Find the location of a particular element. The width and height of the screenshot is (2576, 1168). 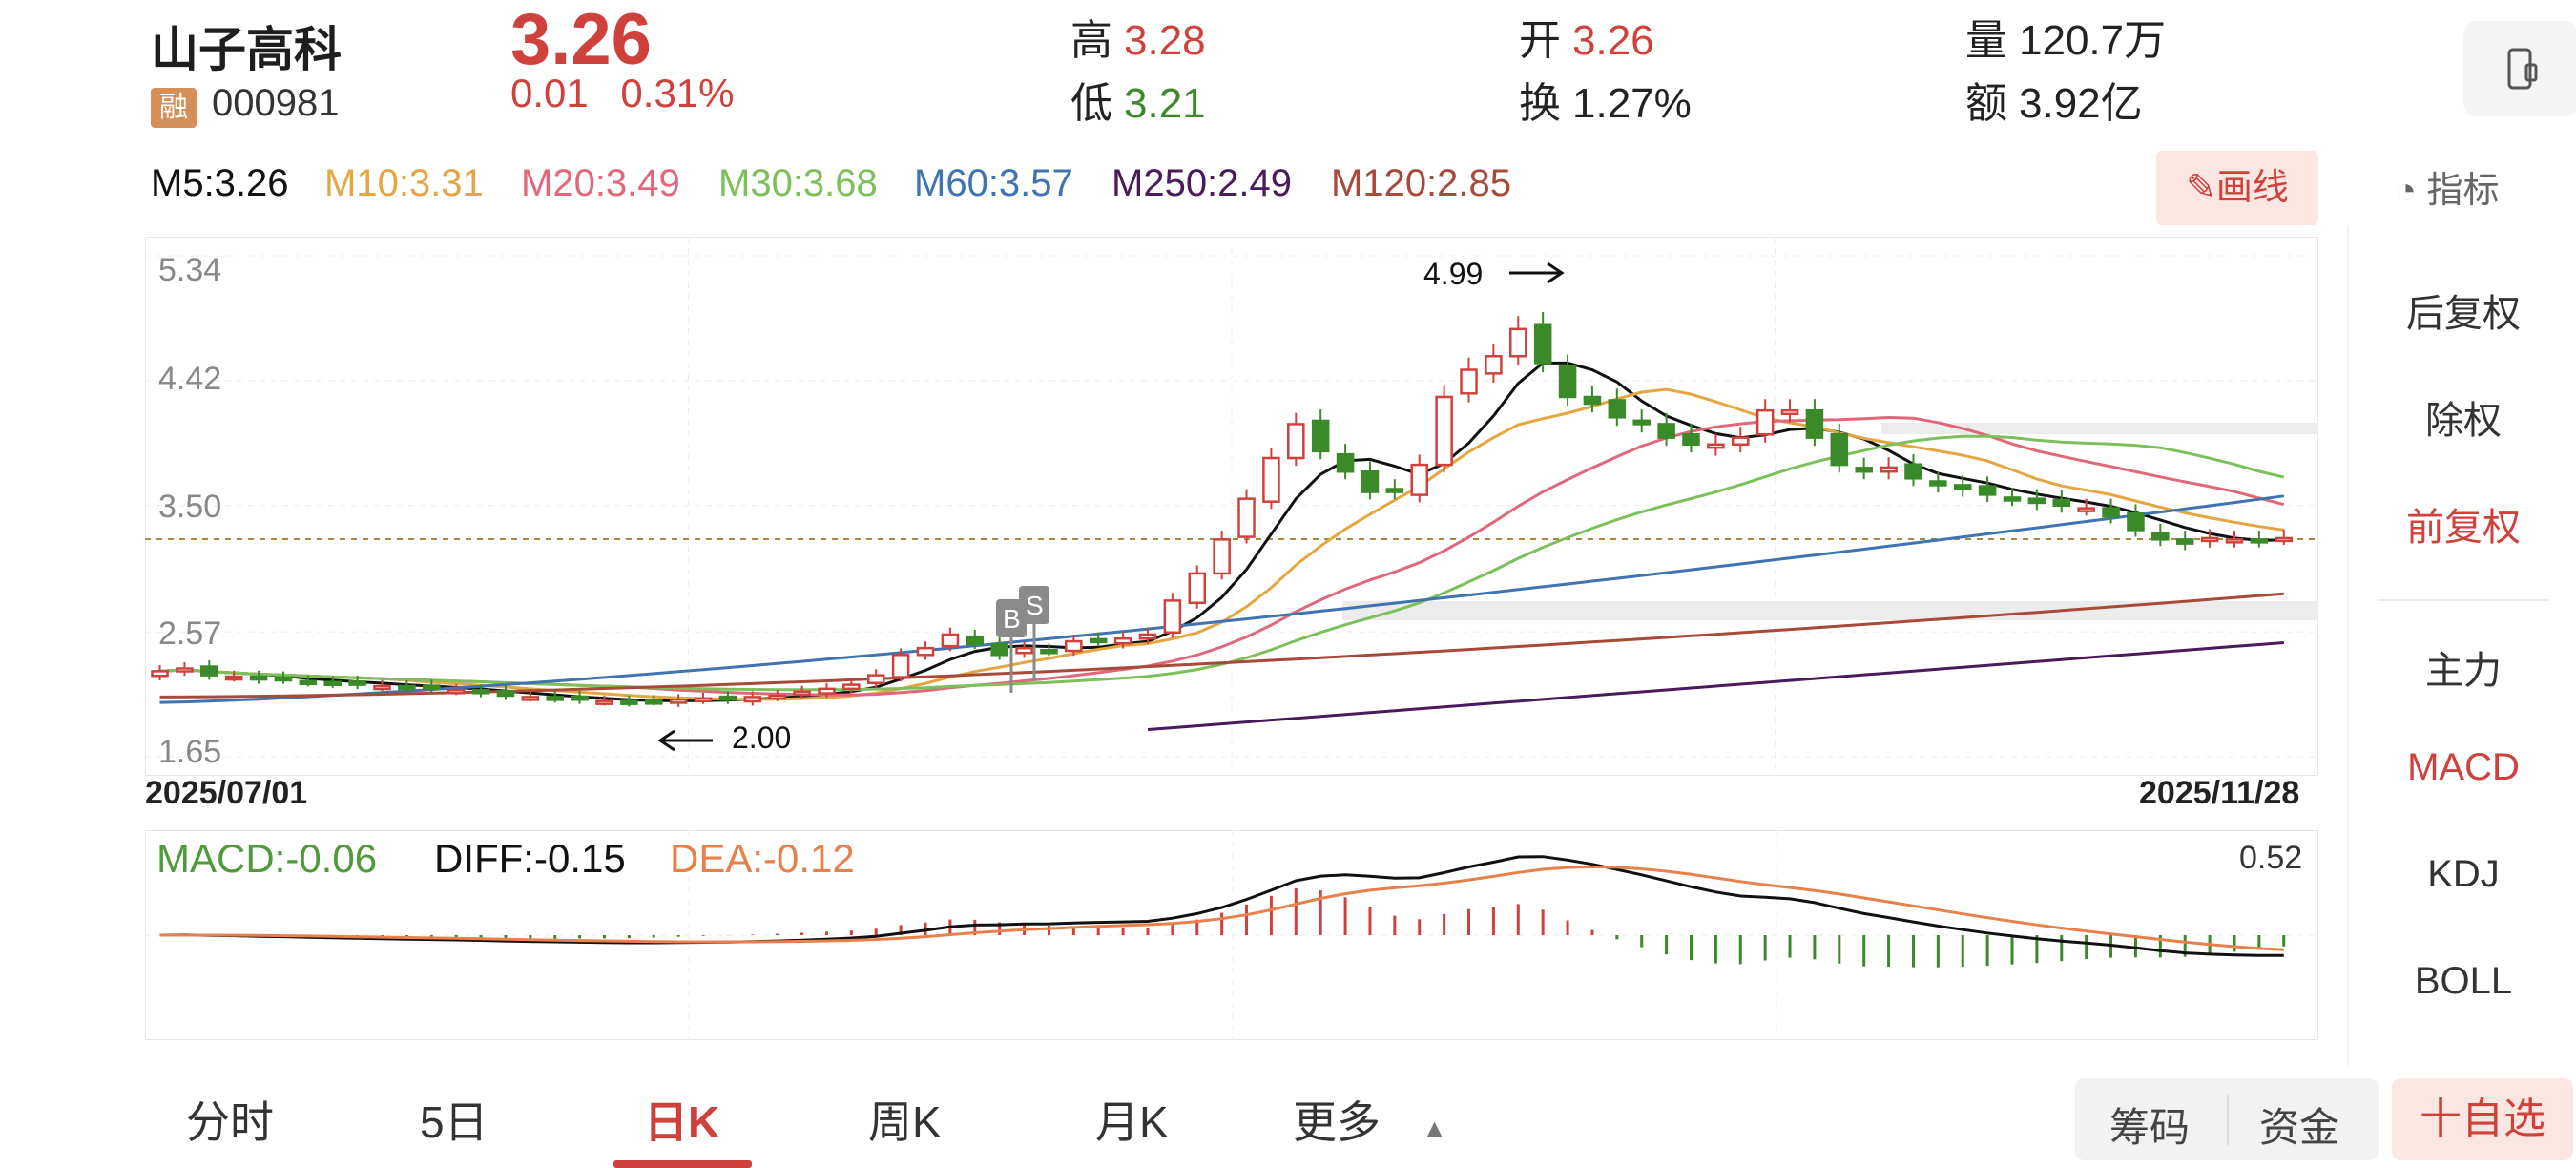

amount-value: 3.92亿 is located at coordinates (2081, 103).